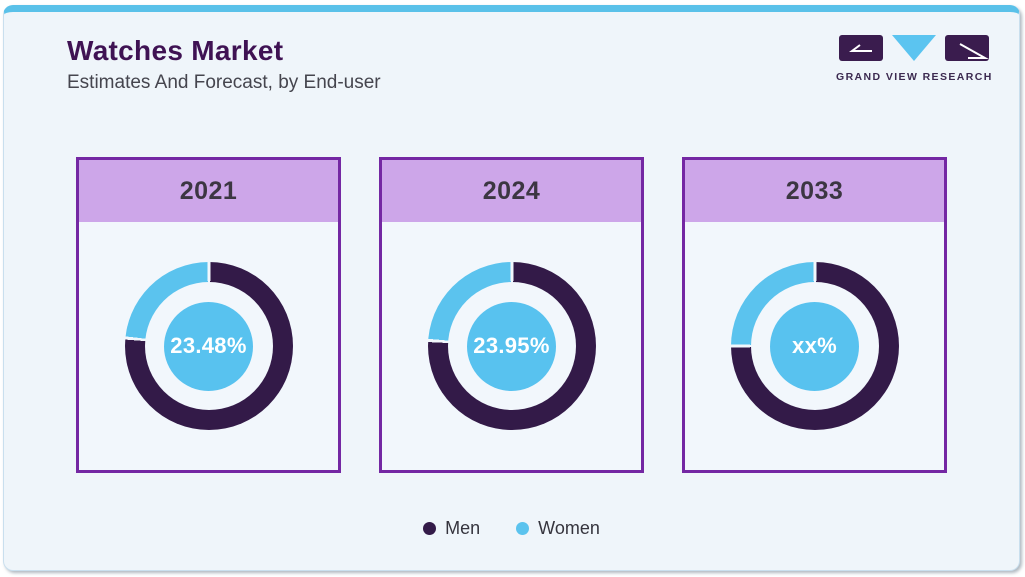 The width and height of the screenshot is (1025, 577). I want to click on legend-item-women: Women, so click(558, 528).